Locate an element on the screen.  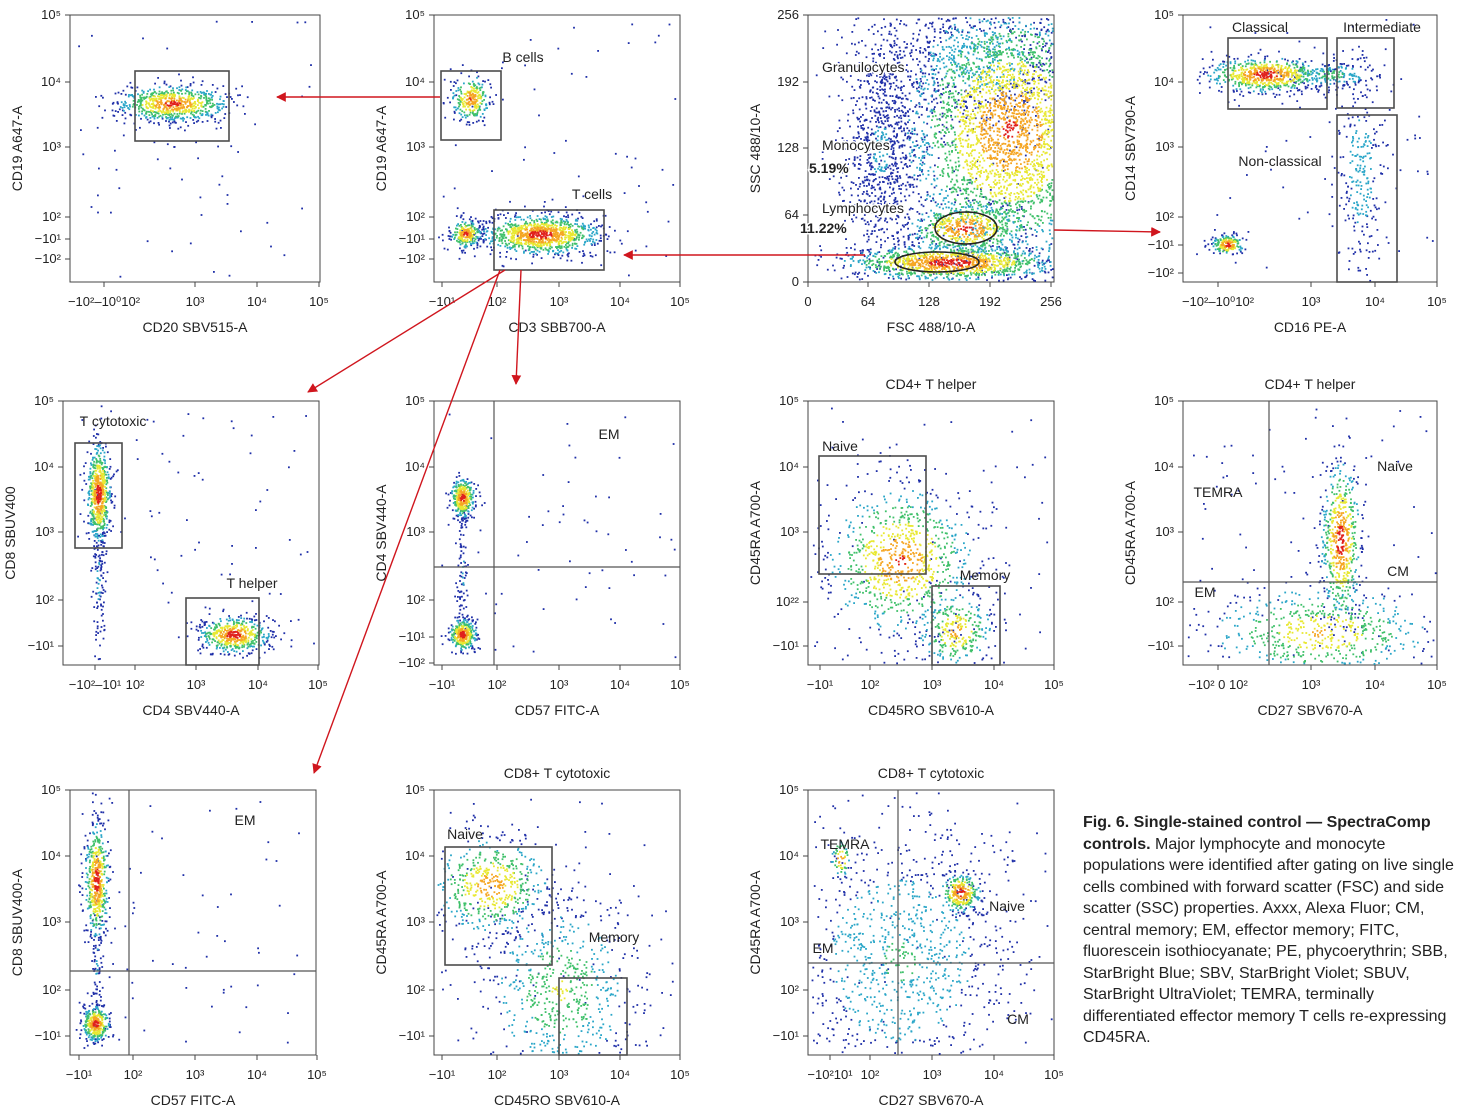
plot-frame is located at coordinates (195, 148).